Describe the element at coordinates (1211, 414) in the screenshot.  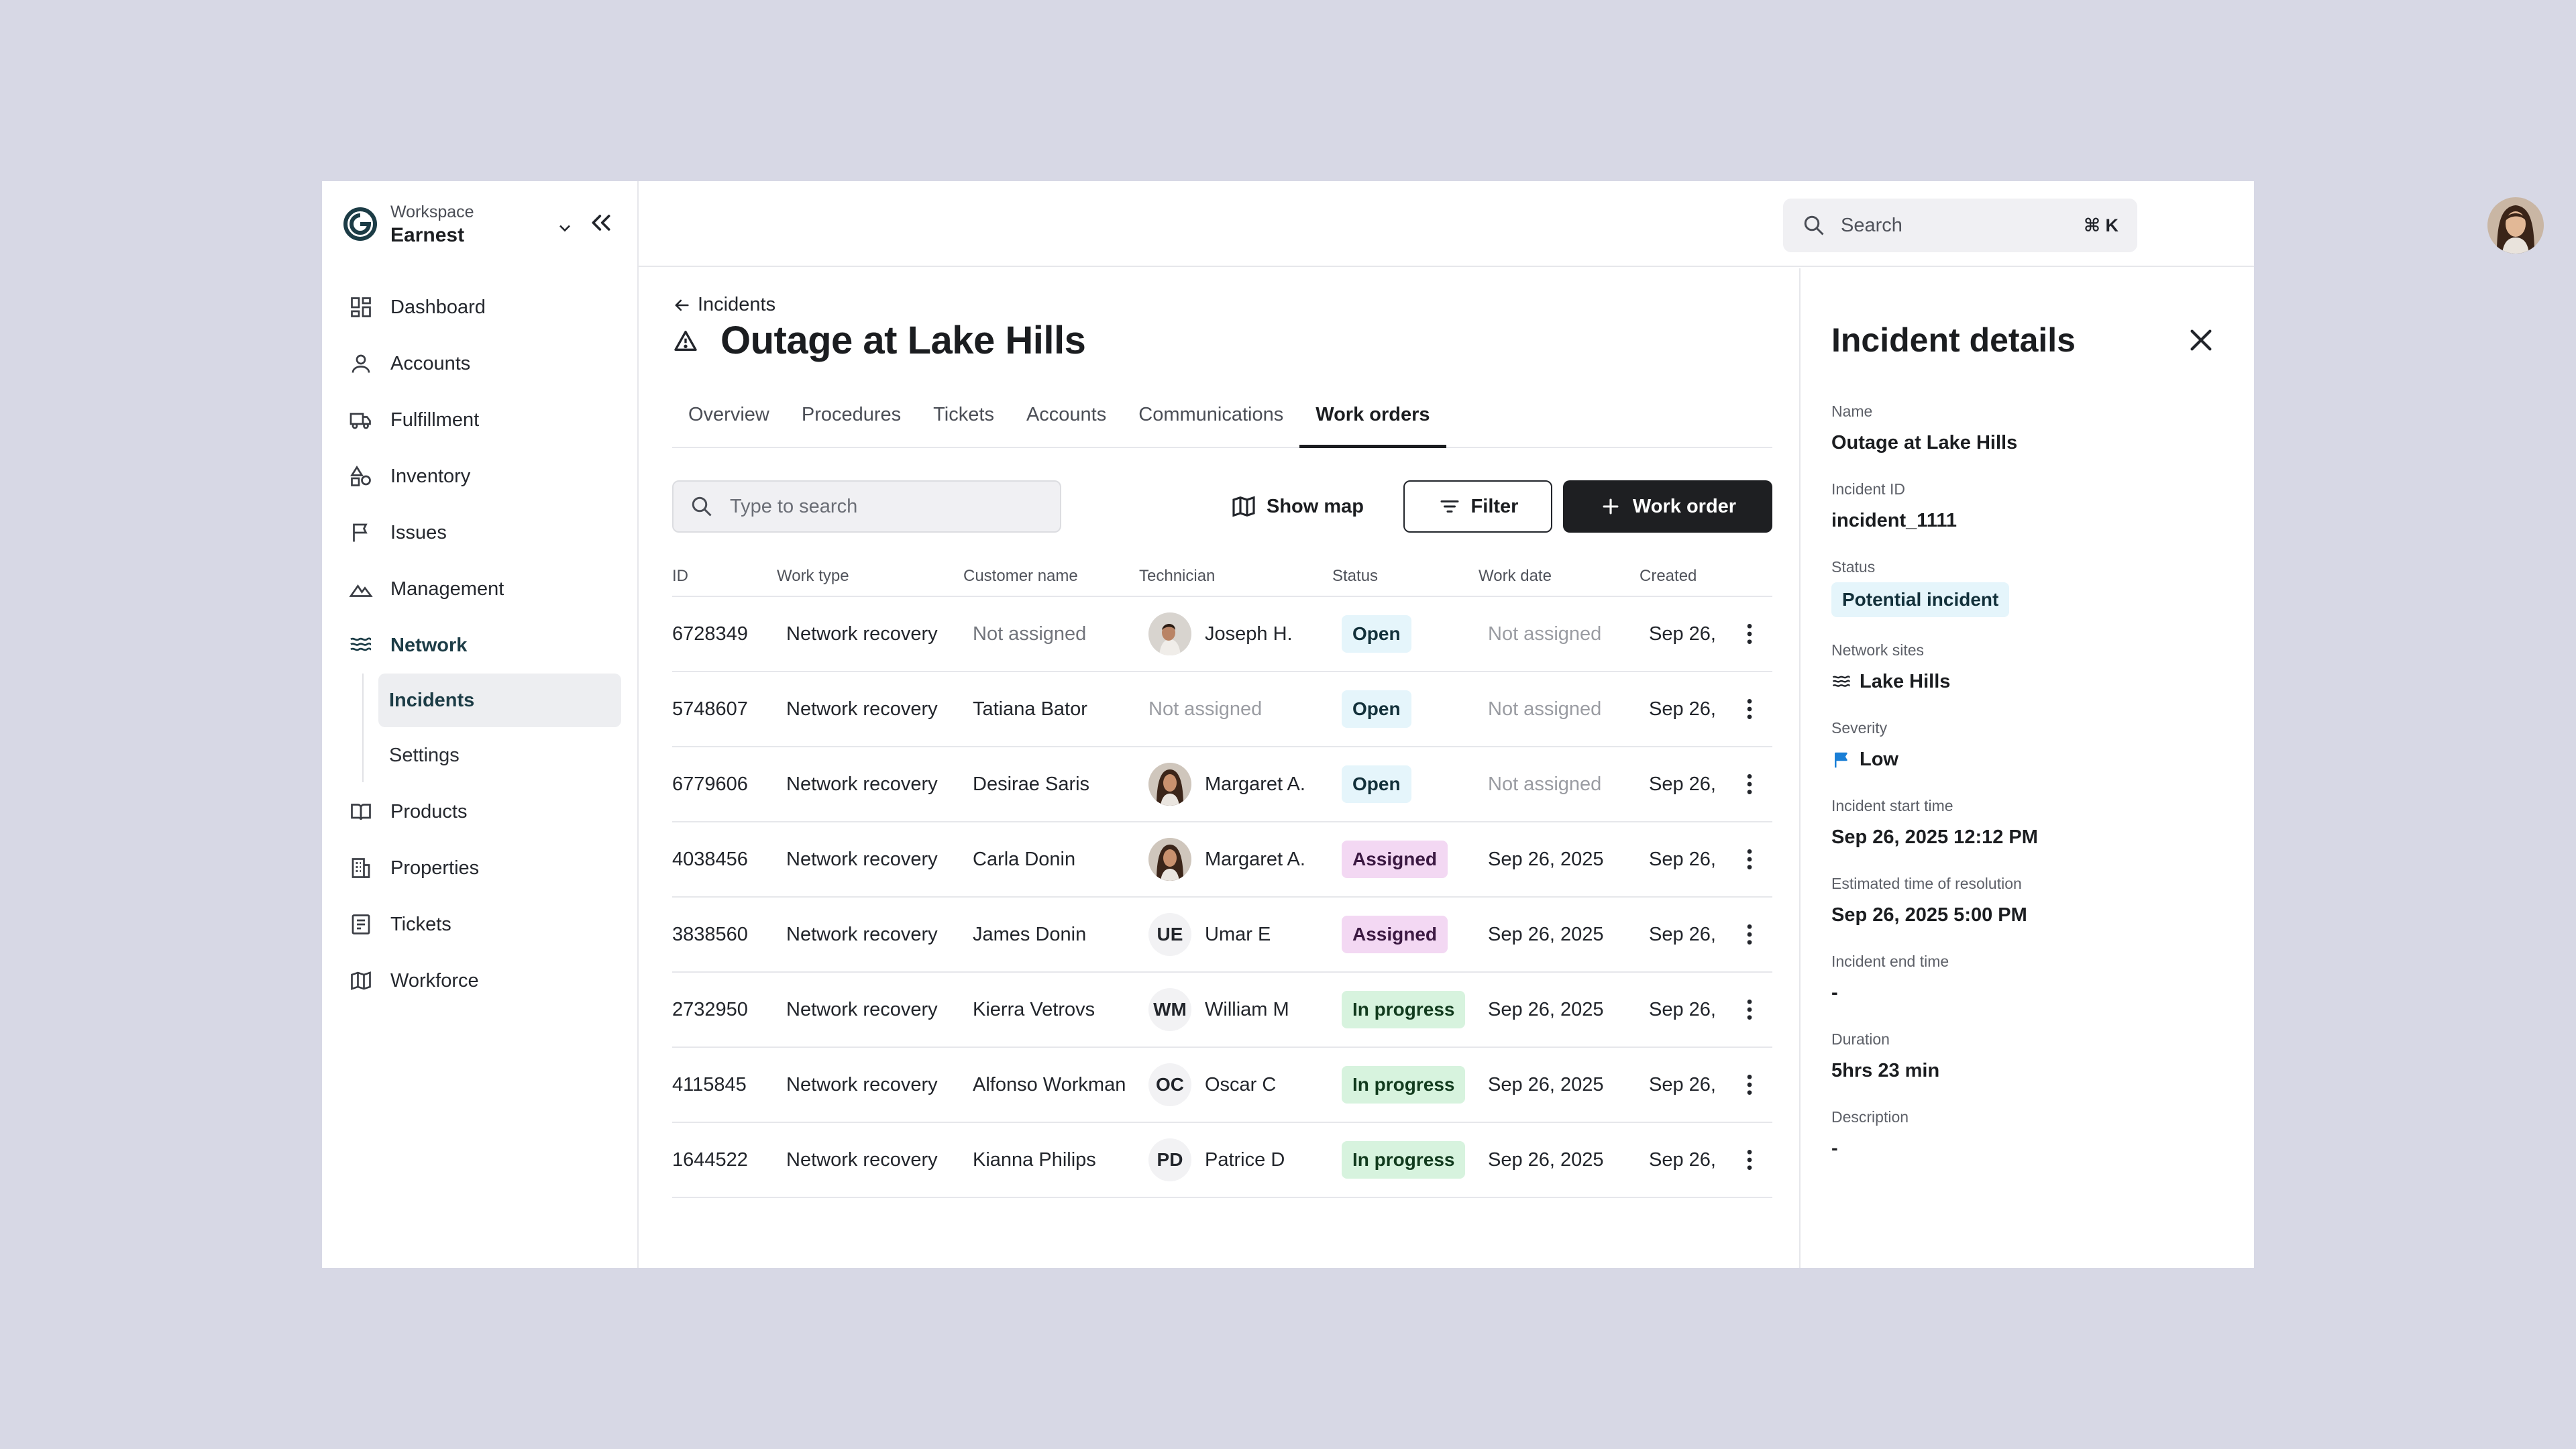
I see `tab-communications: Communications` at that location.